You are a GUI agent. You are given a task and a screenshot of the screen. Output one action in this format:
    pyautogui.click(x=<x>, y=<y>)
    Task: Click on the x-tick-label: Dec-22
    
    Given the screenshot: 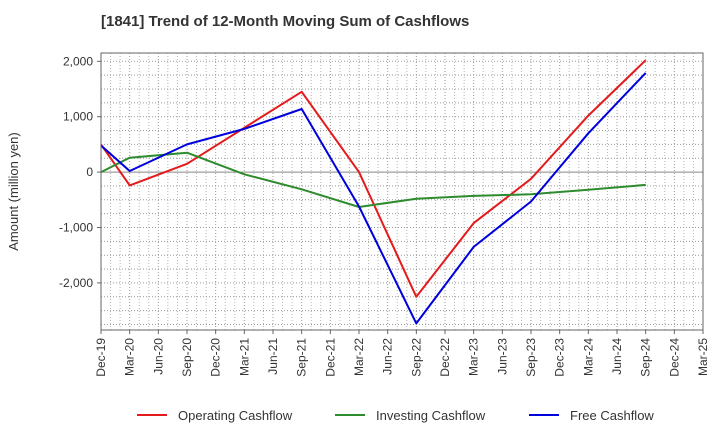 What is the action you would take?
    pyautogui.click(x=445, y=357)
    